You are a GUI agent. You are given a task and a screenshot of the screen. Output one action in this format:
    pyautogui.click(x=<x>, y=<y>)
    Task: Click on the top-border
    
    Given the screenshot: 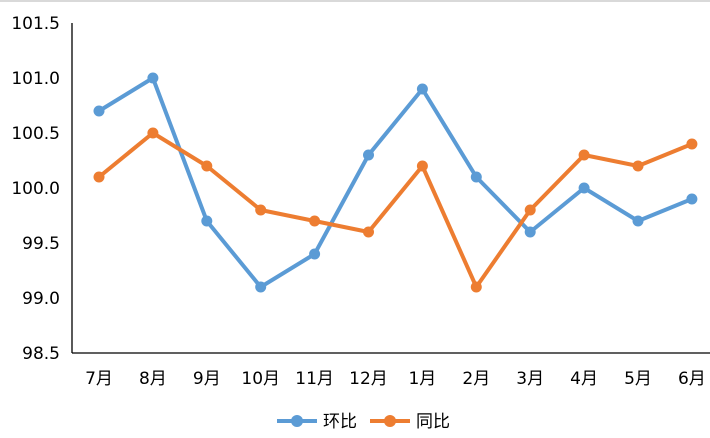 What is the action you would take?
    pyautogui.click(x=355, y=1)
    